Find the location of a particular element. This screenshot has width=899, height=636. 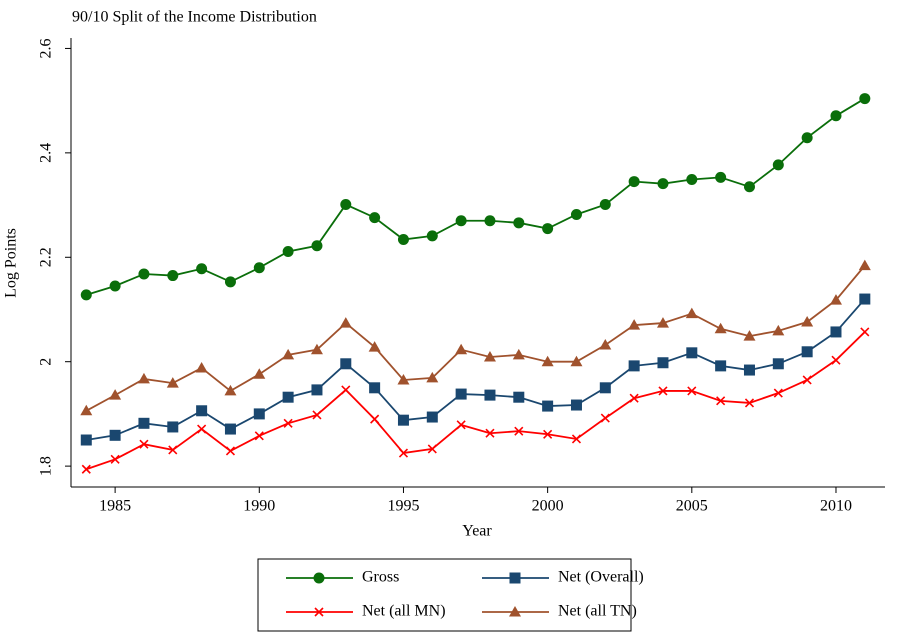

y-tick-label: 2.2 is located at coordinates (46, 257).